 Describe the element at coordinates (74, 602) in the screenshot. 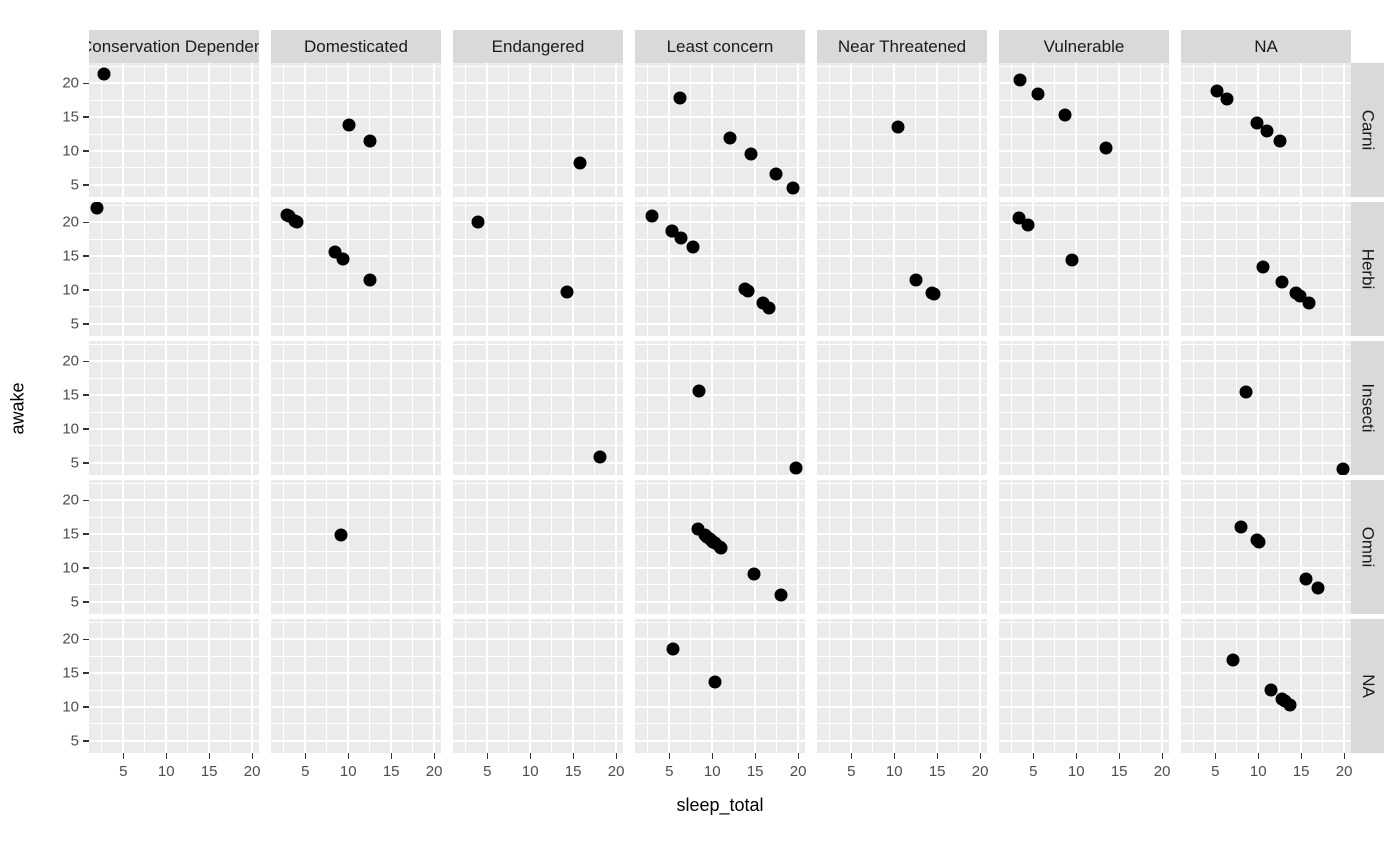

I see `y-tick-label: 5` at that location.